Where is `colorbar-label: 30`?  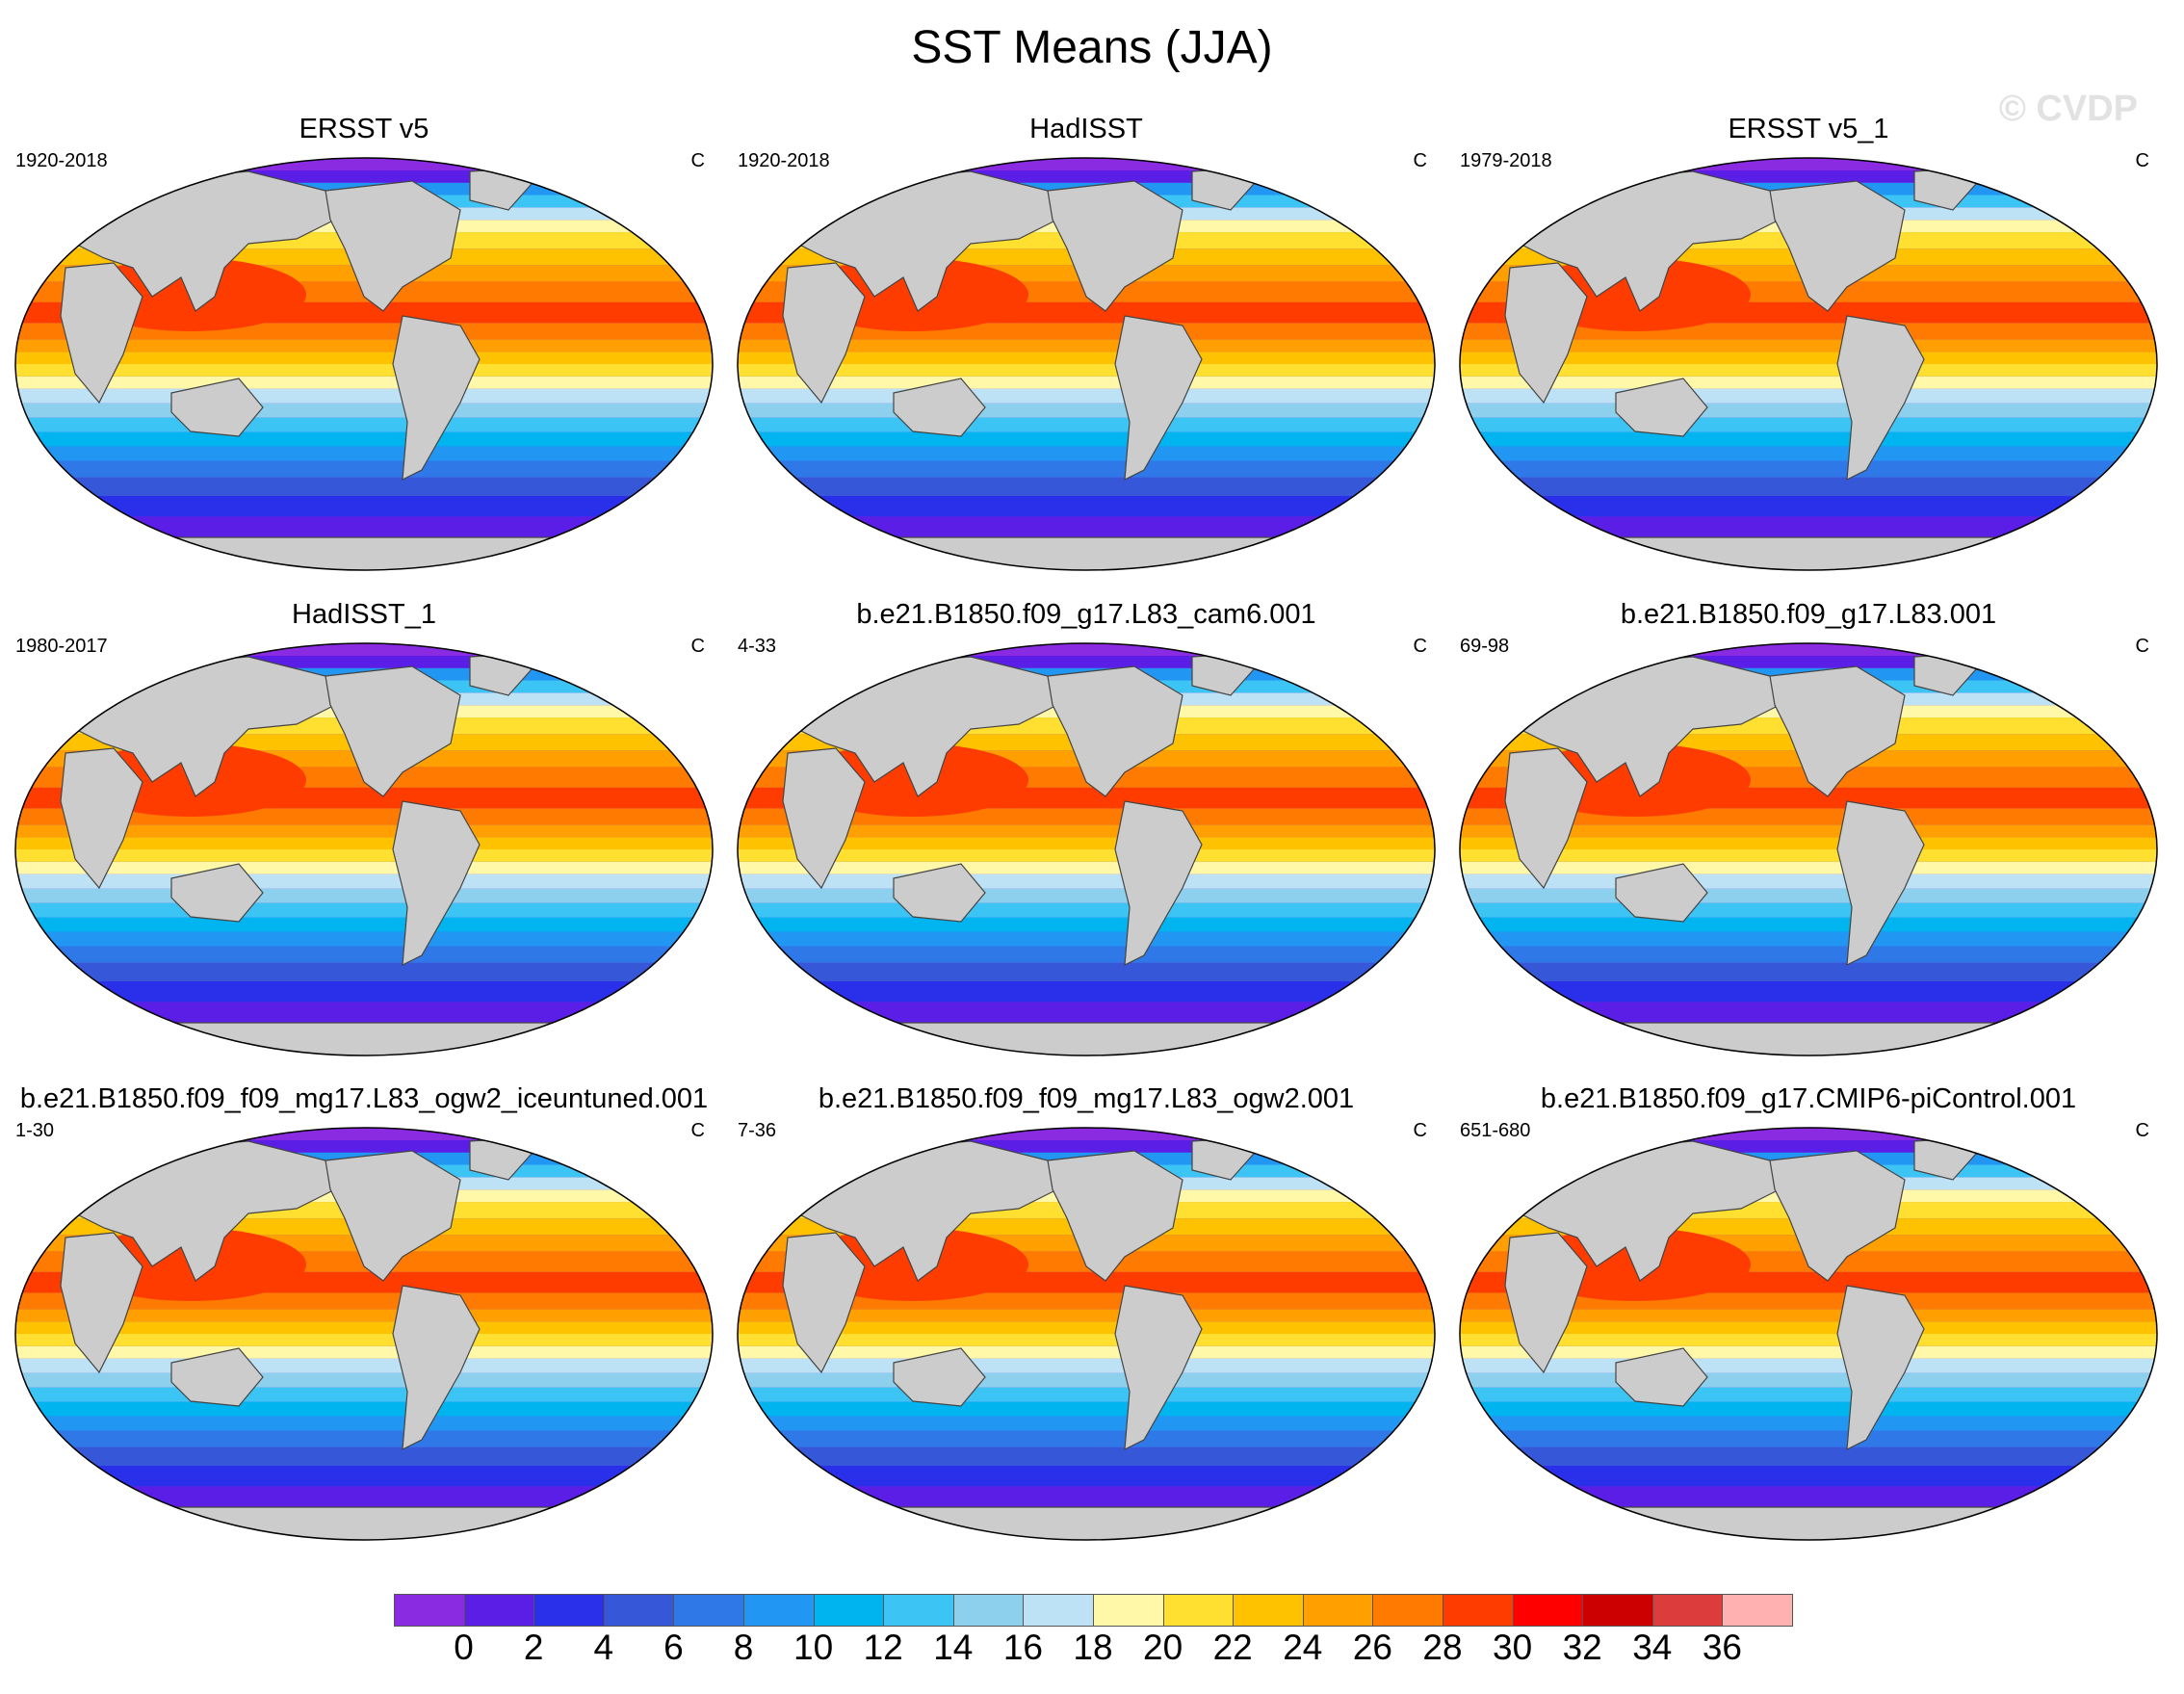 colorbar-label: 30 is located at coordinates (1513, 1648).